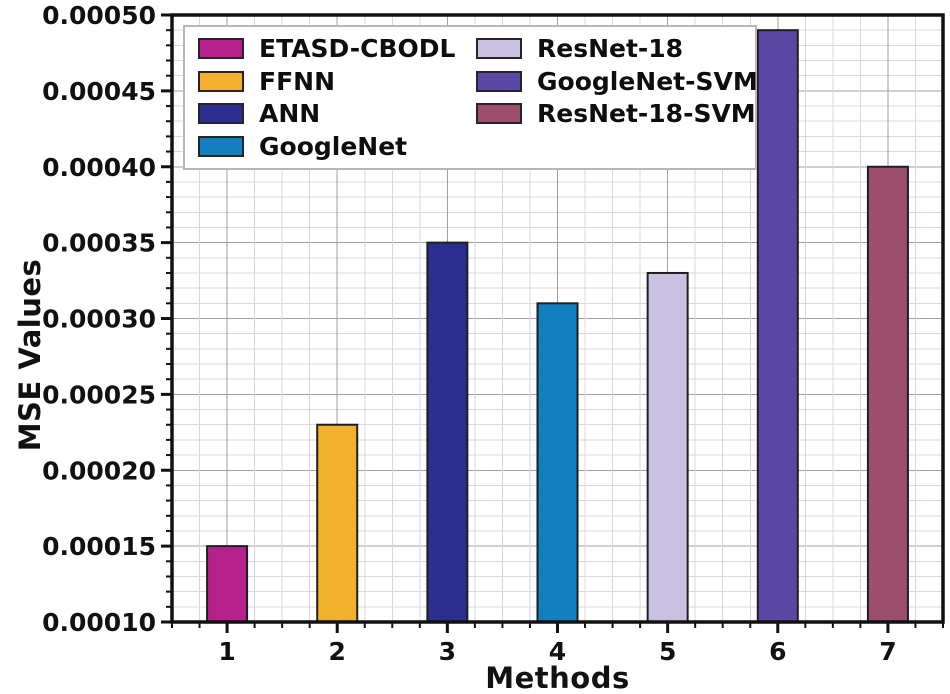 The width and height of the screenshot is (950, 694). Describe the element at coordinates (99, 15) in the screenshot. I see `y-tick-label-0.00050: 0.00050` at that location.